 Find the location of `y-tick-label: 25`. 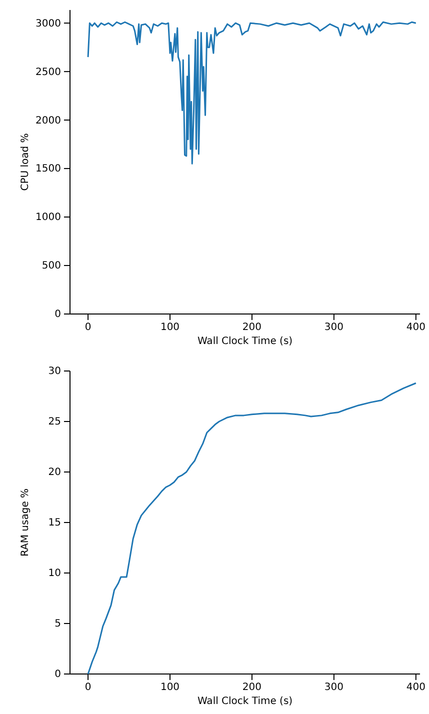

y-tick-label: 25 is located at coordinates (54, 422).